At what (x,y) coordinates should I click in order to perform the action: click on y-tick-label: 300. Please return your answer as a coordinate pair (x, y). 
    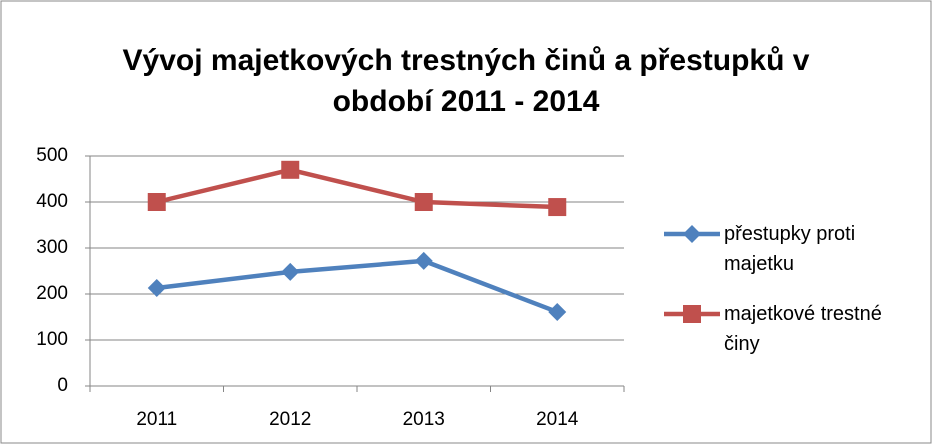
    Looking at the image, I should click on (52, 247).